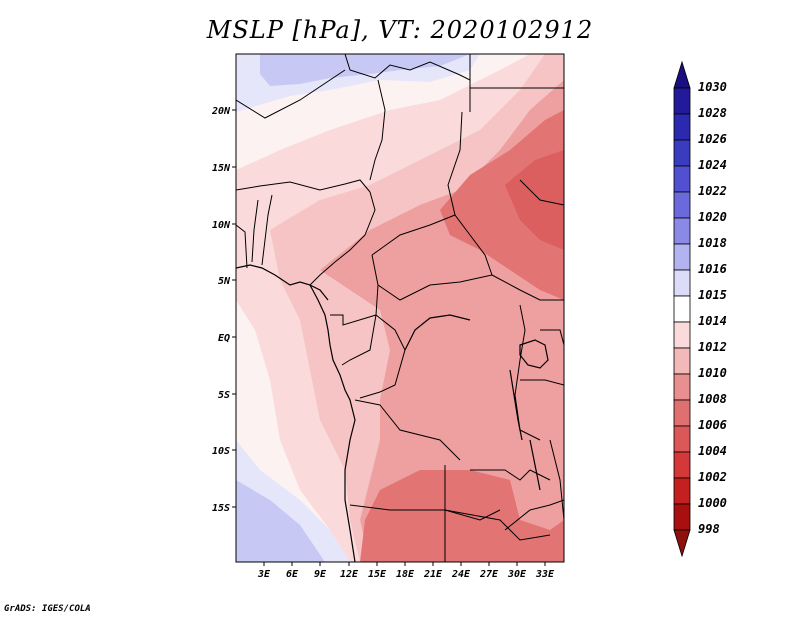 This screenshot has width=800, height=618. I want to click on colorbar-level-label: 1014, so click(712, 321).